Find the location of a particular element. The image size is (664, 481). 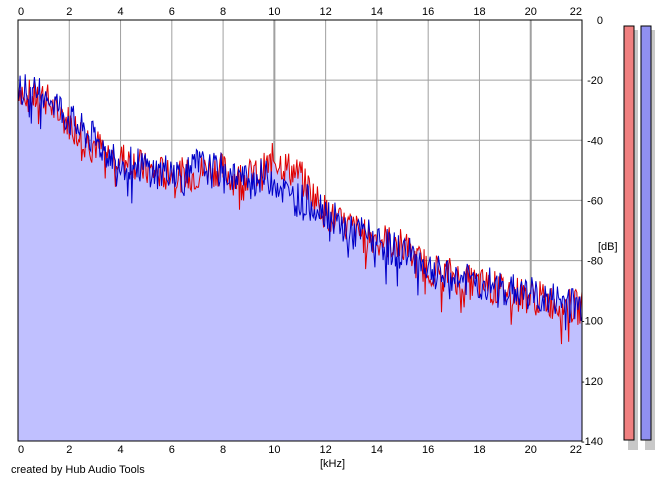

x-tick-label-bottom: 10 is located at coordinates (274, 450).